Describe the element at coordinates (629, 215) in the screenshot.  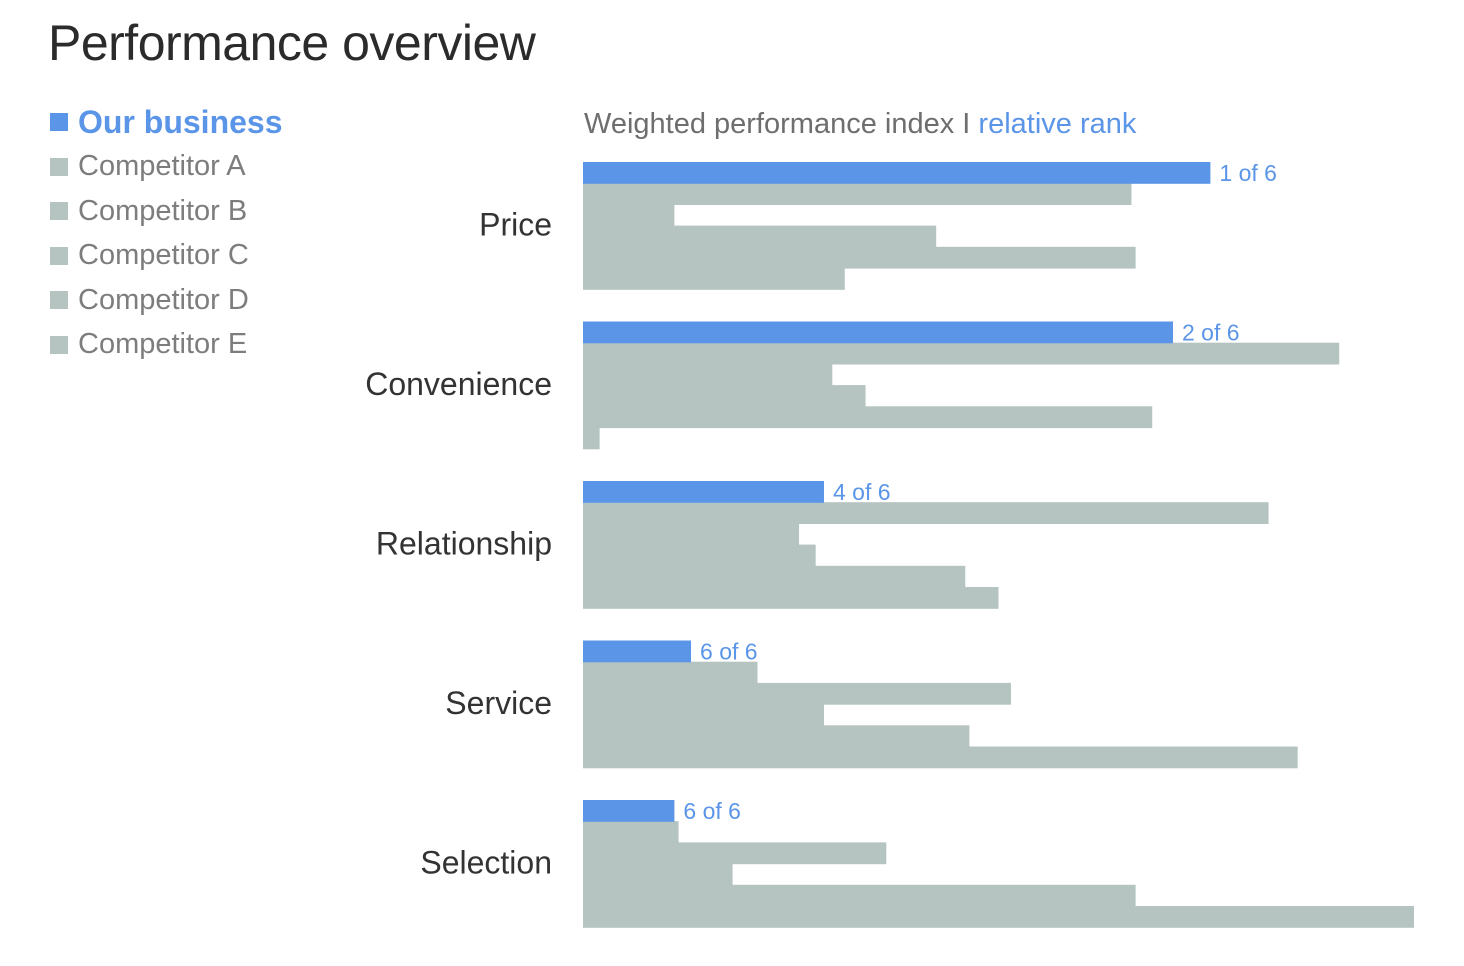
I see `bar-price-competitor-b` at that location.